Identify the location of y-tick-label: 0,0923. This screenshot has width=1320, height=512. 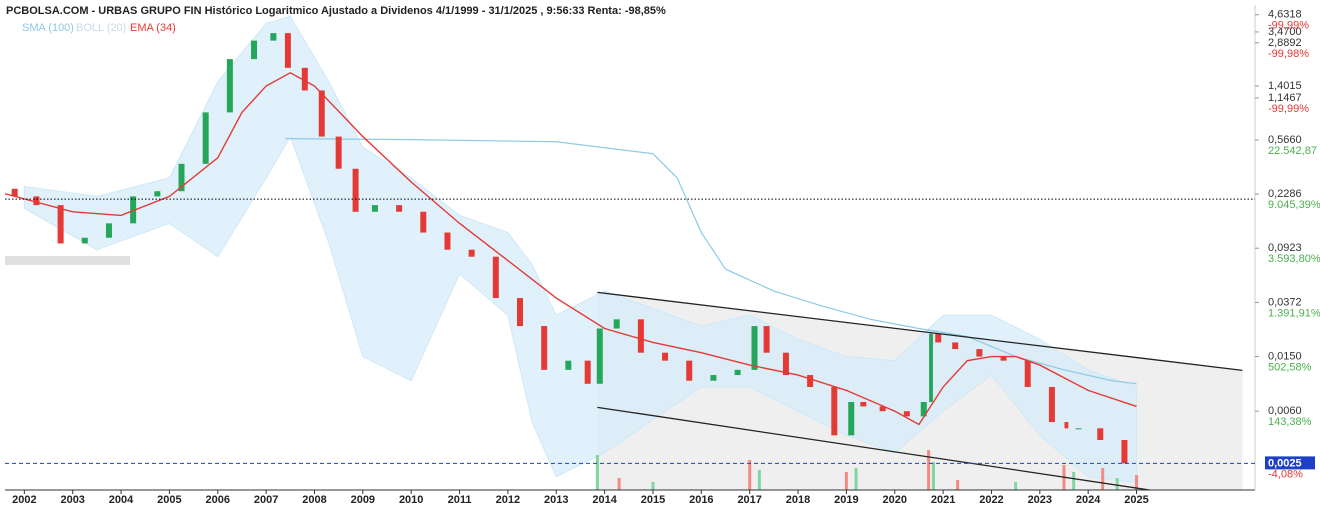
(1285, 248).